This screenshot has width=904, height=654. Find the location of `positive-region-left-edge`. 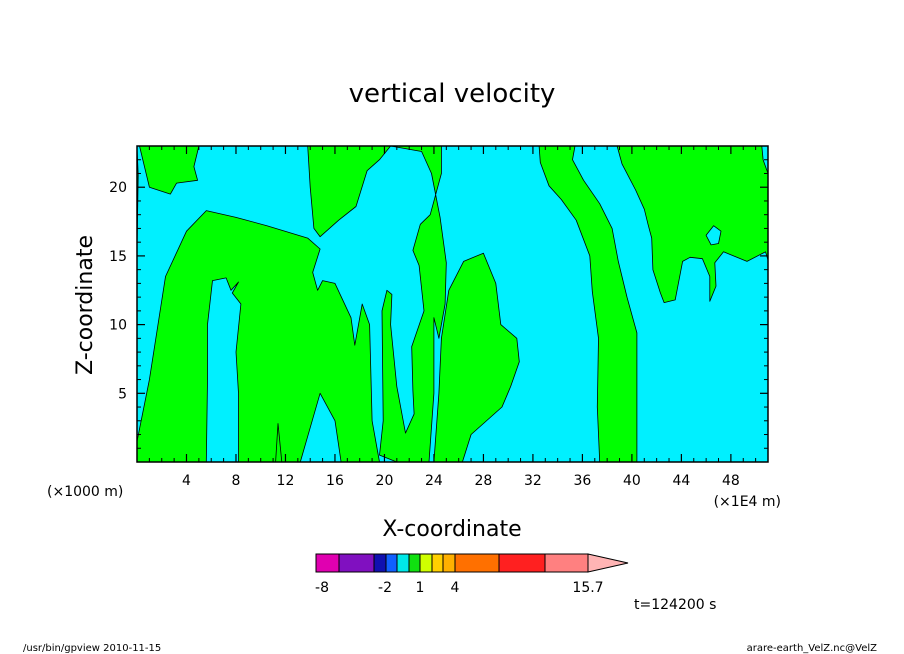

positive-region-left-edge is located at coordinates (258, 336).